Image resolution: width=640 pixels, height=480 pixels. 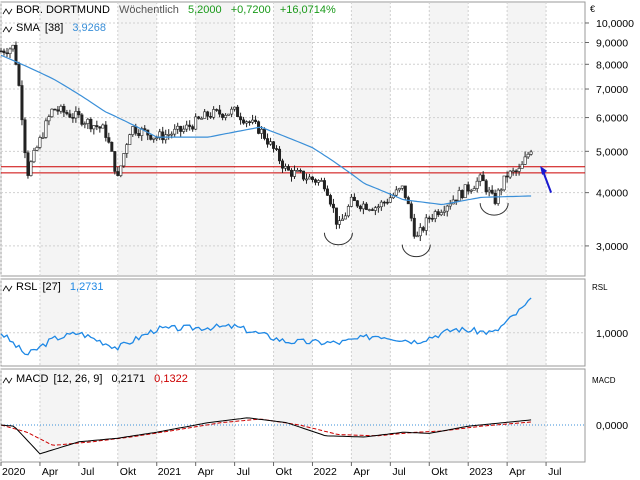 What do you see at coordinates (612, 152) in the screenshot?
I see `price-tick-label: 5,0000` at bounding box center [612, 152].